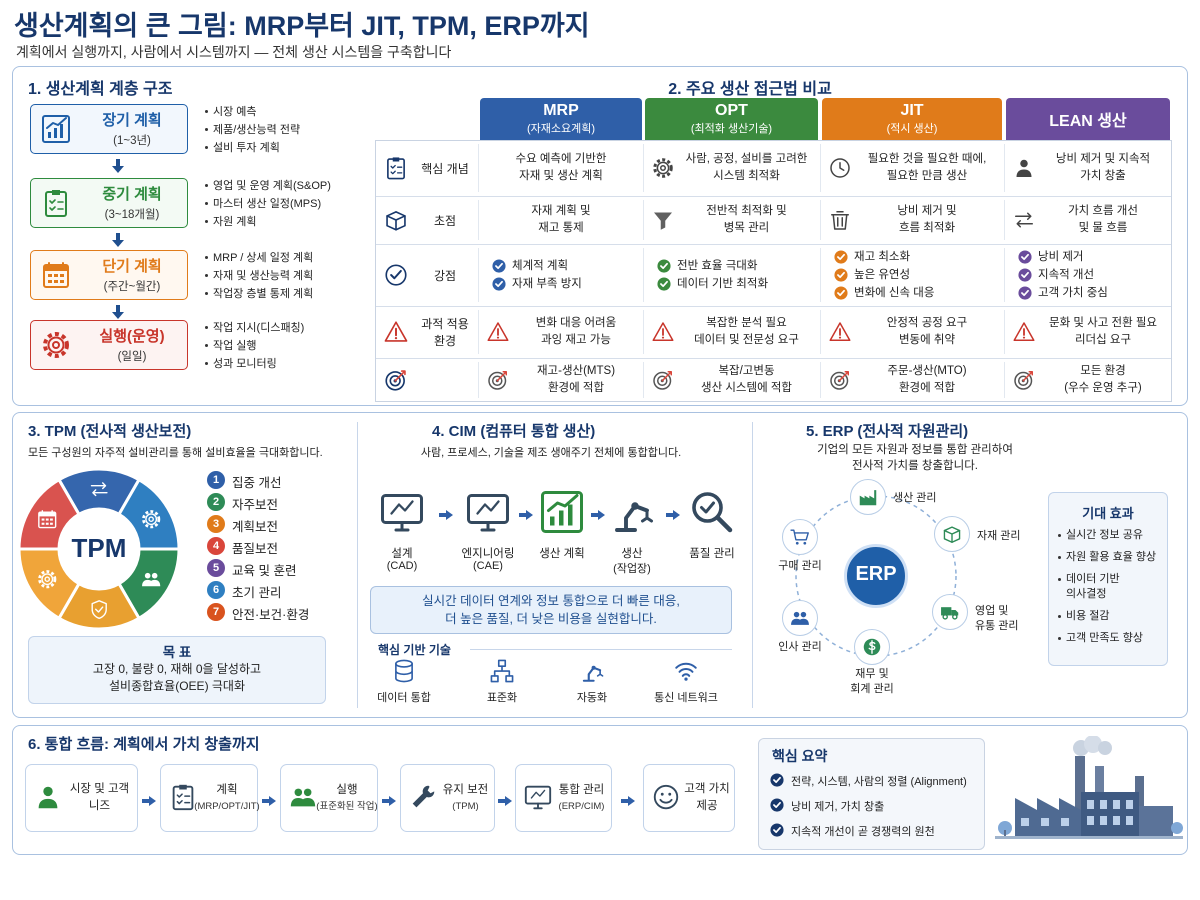  I want to click on pillar-name: 품질보전, so click(255, 549).